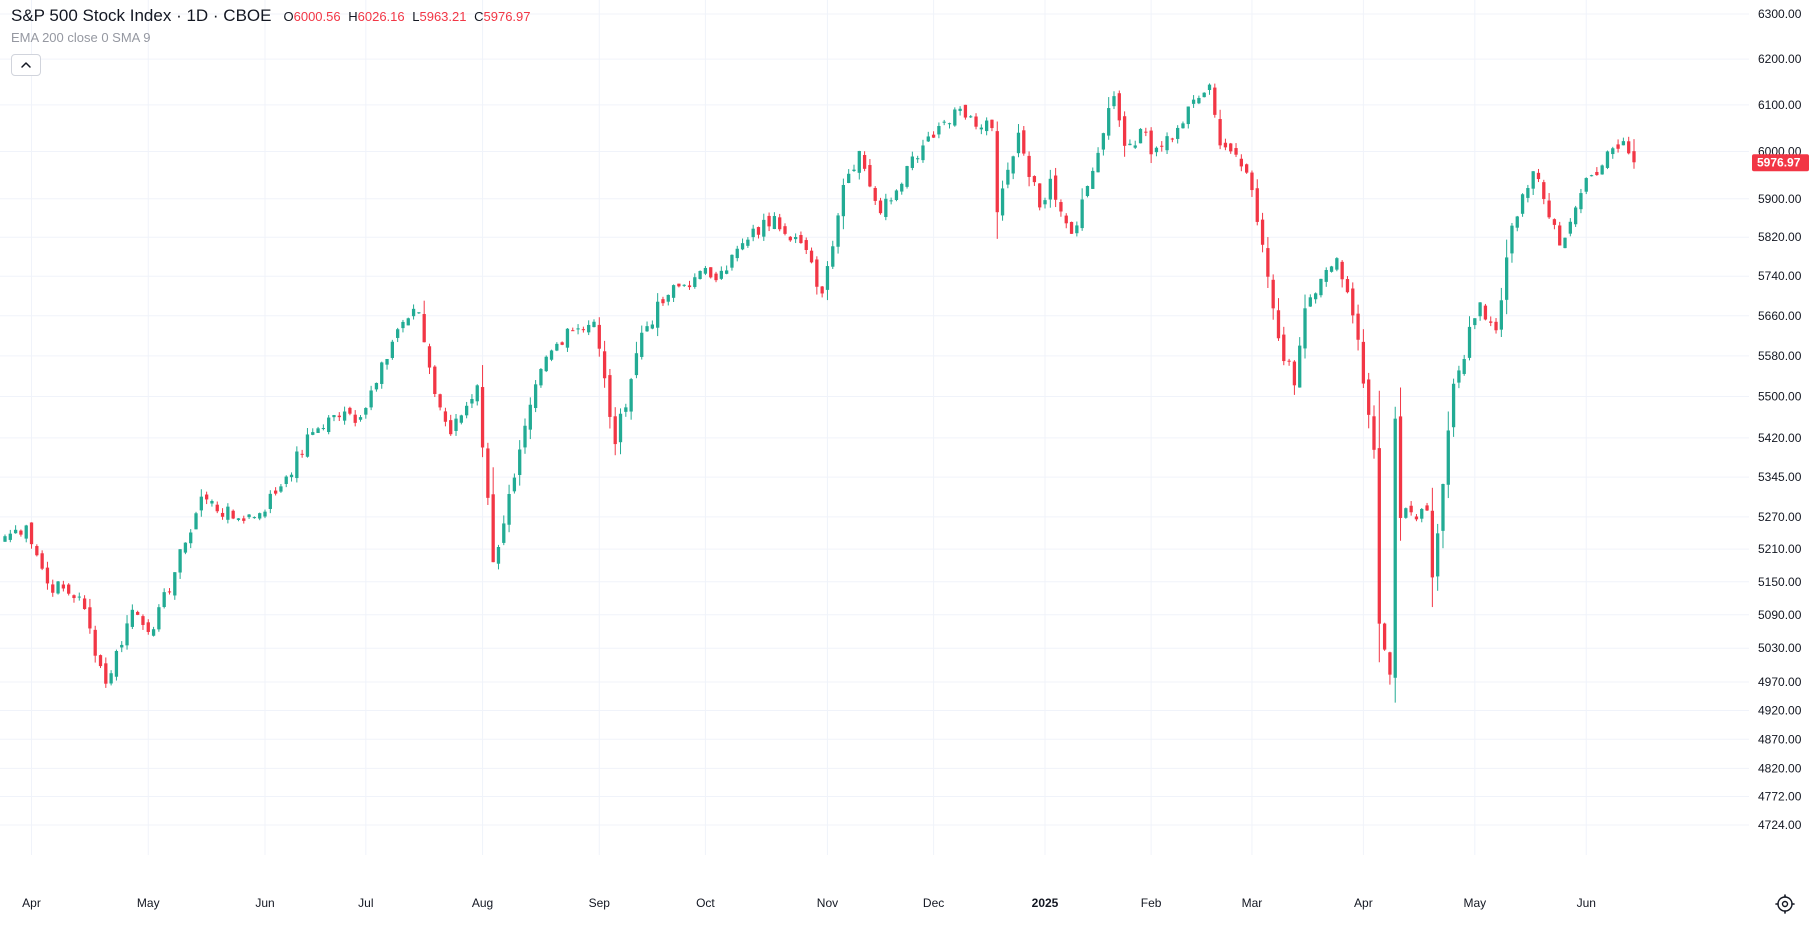 Image resolution: width=1815 pixels, height=930 pixels. What do you see at coordinates (148, 903) in the screenshot?
I see `x-tick-label: May` at bounding box center [148, 903].